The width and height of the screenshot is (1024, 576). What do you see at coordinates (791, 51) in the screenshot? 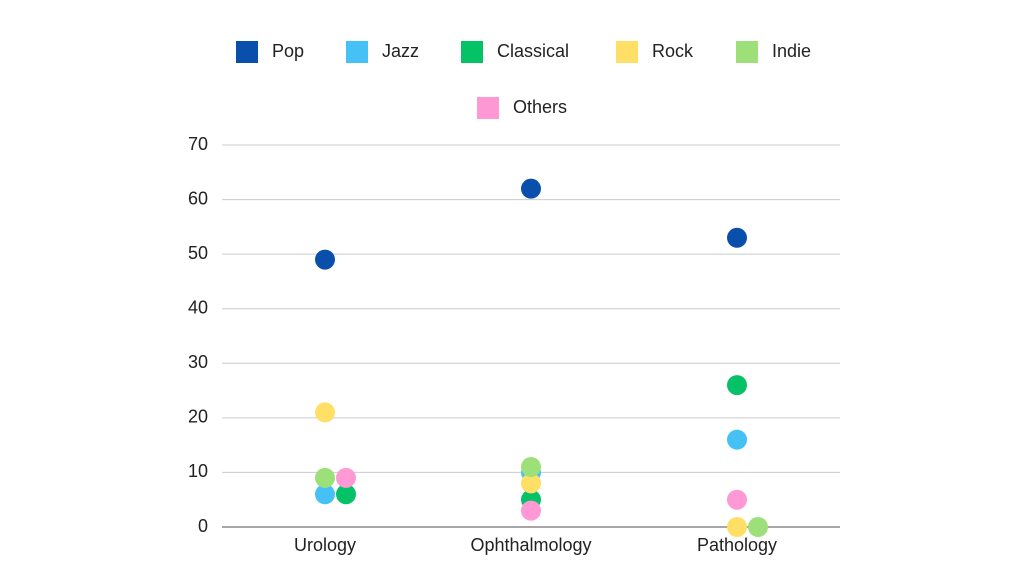
I see `legend-label: Indie` at bounding box center [791, 51].